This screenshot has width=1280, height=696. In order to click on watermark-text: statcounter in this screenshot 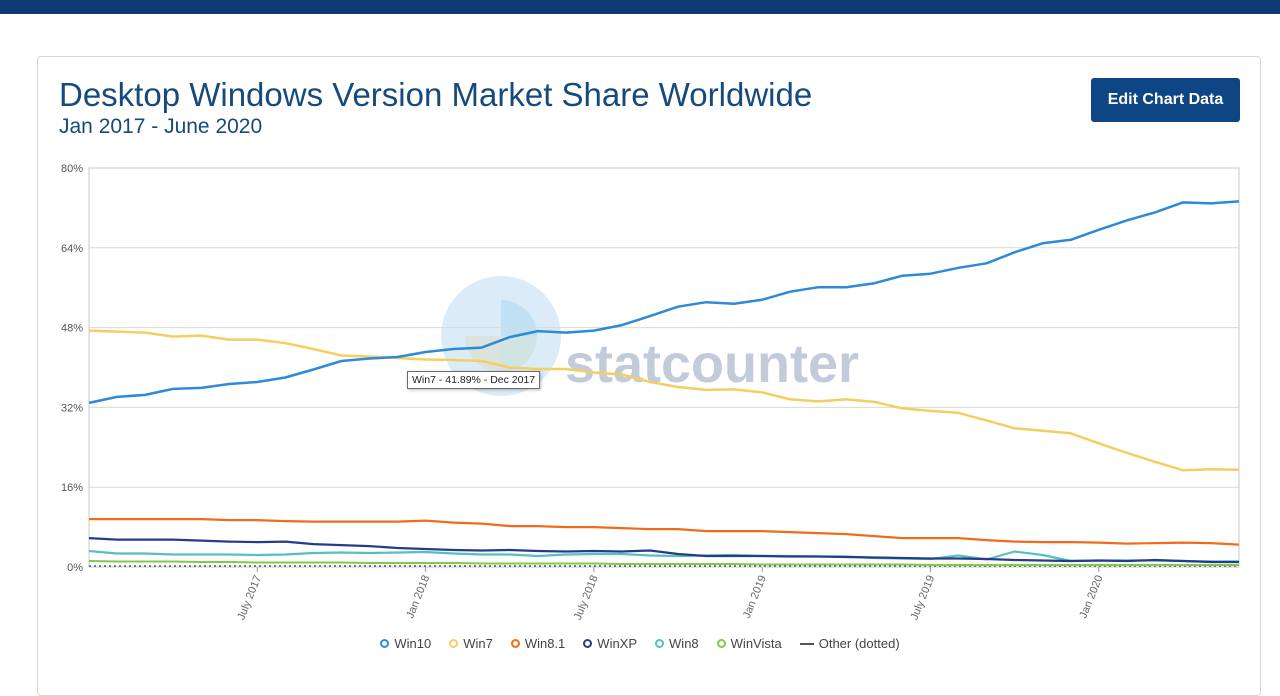, I will do `click(712, 364)`.